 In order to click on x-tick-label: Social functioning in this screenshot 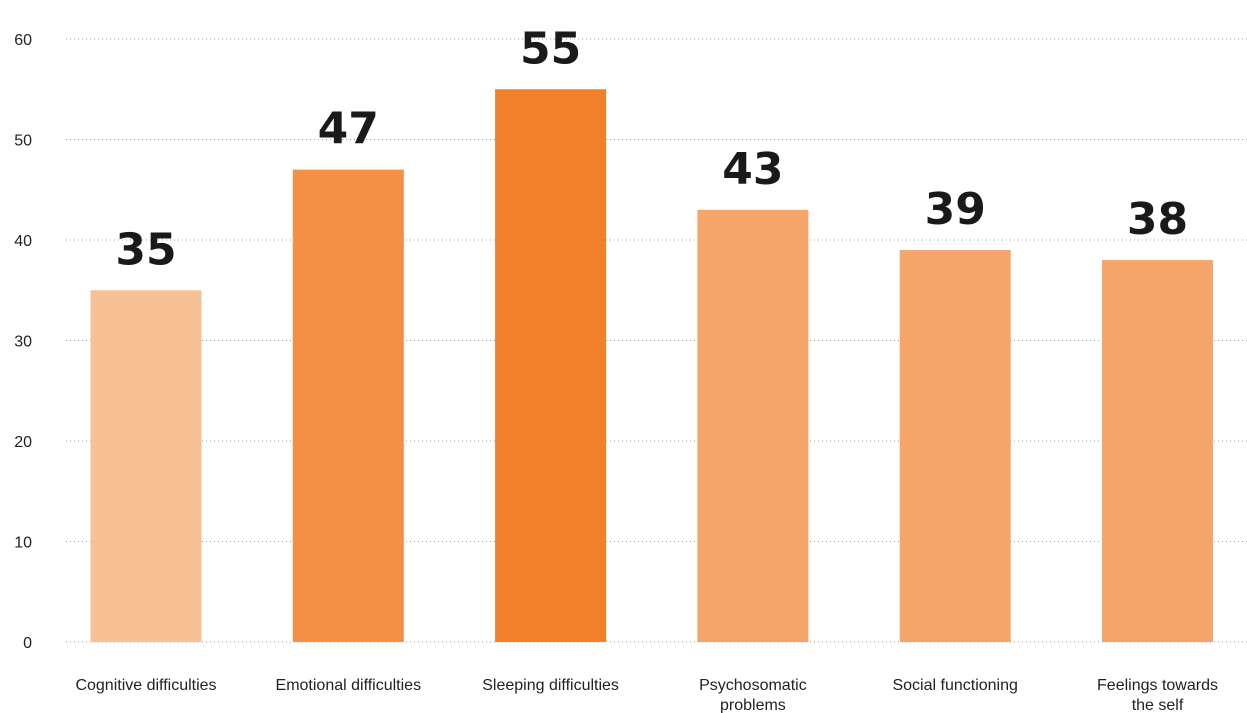, I will do `click(954, 685)`.